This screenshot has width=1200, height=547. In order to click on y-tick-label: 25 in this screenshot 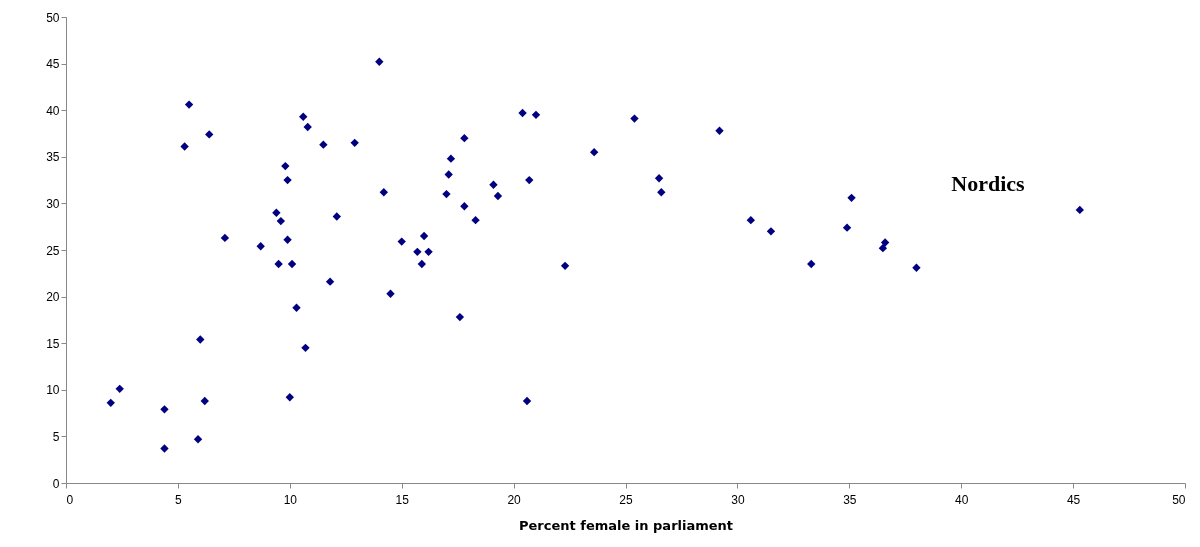, I will do `click(53, 250)`.